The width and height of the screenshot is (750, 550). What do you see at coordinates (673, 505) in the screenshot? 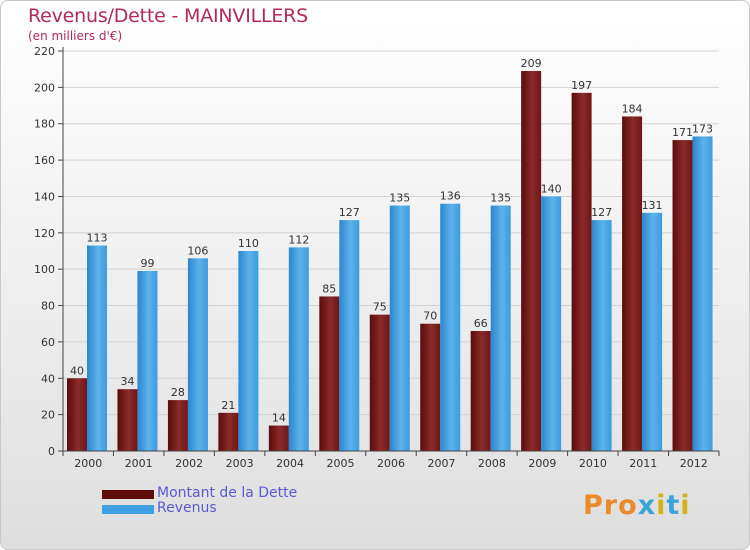
I see `logo-letter: t` at bounding box center [673, 505].